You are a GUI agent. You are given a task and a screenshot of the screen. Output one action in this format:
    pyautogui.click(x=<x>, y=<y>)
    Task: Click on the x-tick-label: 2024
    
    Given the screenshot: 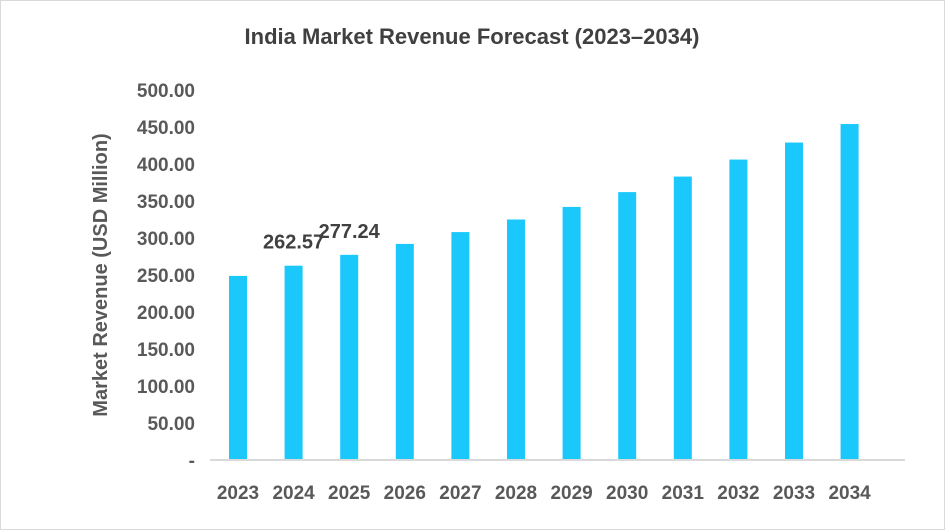 What is the action you would take?
    pyautogui.click(x=293, y=493)
    